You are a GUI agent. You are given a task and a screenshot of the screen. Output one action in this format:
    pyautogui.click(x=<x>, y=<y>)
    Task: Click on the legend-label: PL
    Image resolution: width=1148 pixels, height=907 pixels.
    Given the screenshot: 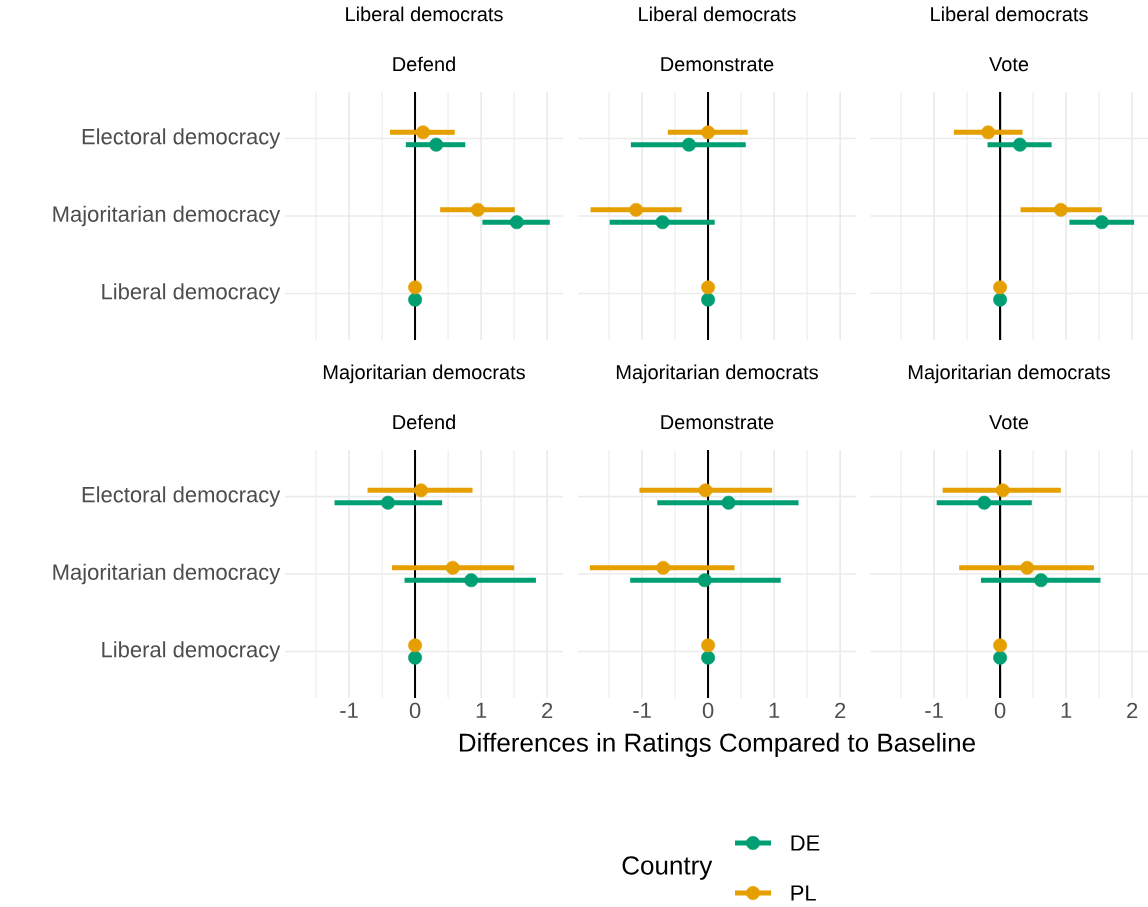 What is the action you would take?
    pyautogui.click(x=803, y=893)
    